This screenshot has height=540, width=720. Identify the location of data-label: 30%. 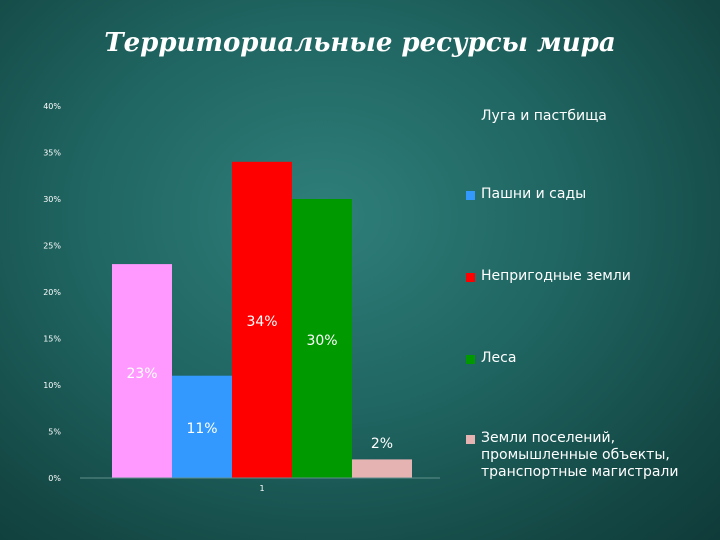
(321, 341).